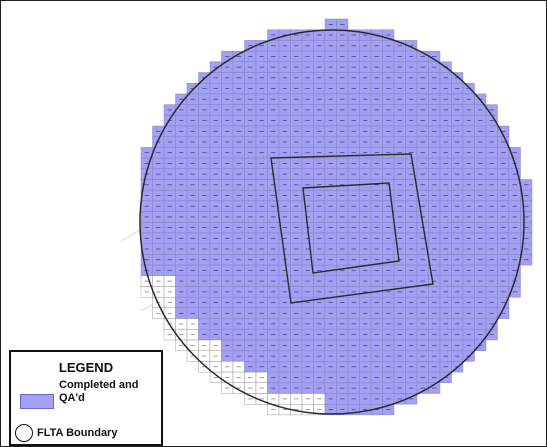  I want to click on completed-label: Completed and QA'd, so click(99, 391).